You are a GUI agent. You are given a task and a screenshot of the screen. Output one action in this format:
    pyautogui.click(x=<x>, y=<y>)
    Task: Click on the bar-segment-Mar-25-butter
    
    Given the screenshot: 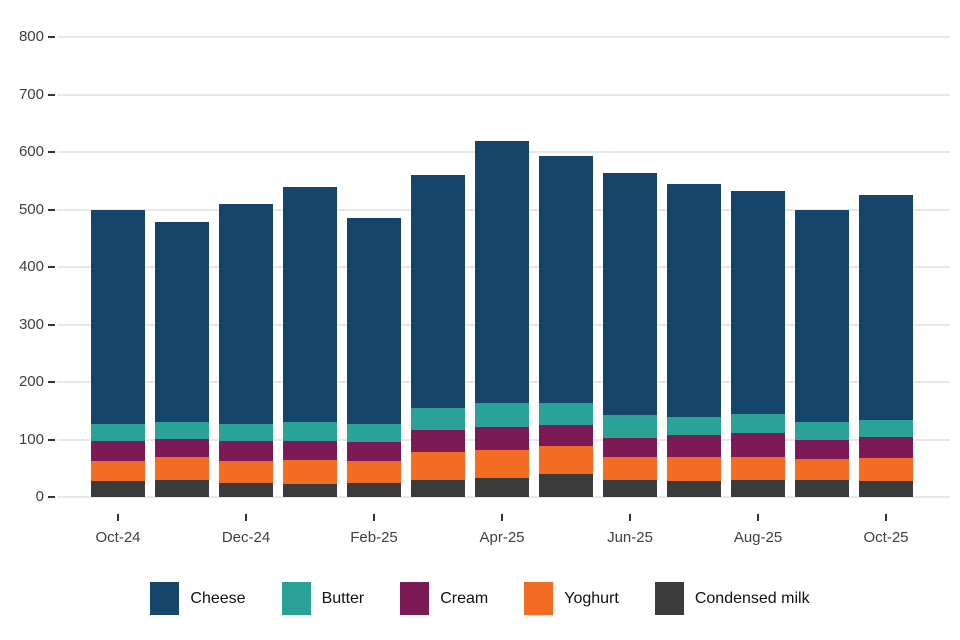 What is the action you would take?
    pyautogui.click(x=438, y=418)
    